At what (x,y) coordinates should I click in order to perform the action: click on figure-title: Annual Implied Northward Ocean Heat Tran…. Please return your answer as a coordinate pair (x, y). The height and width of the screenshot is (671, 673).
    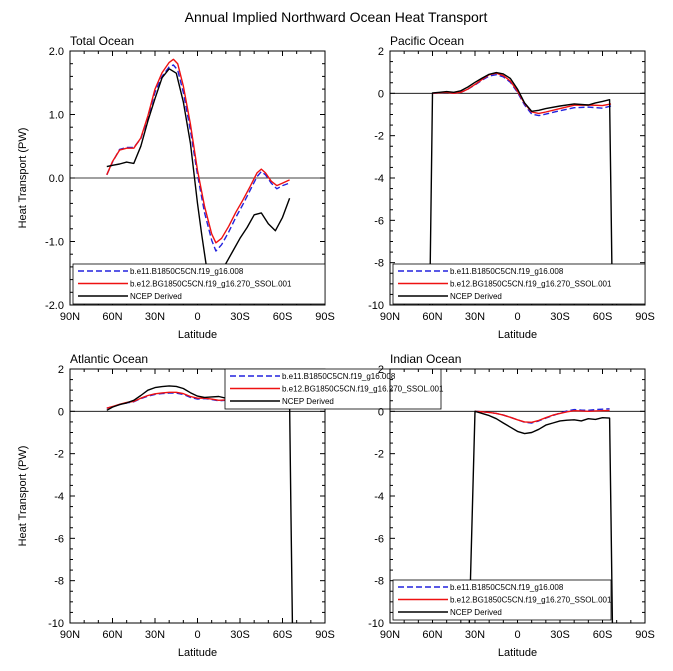
    Looking at the image, I should click on (336, 17).